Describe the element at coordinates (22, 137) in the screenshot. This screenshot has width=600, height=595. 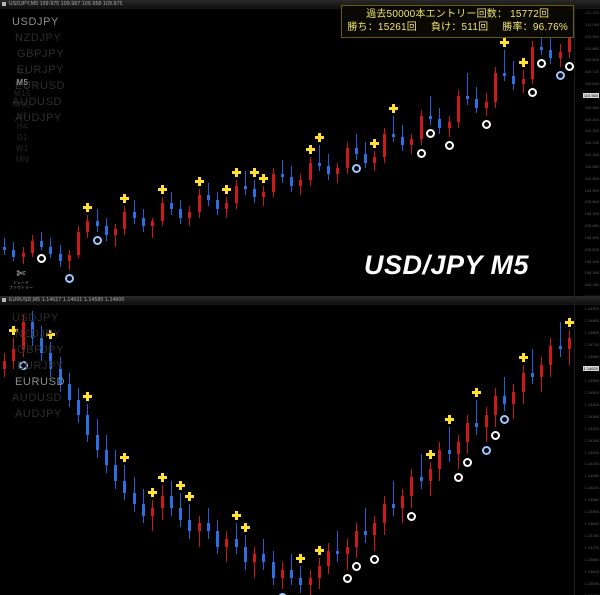
I see `timeframe-item-d1: D1` at that location.